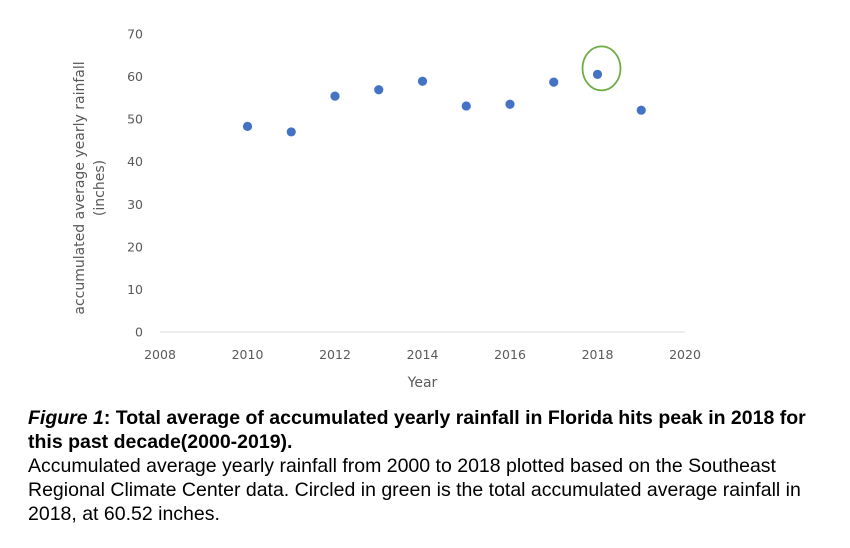 The height and width of the screenshot is (548, 850). I want to click on y-tick-label: 40, so click(135, 161).